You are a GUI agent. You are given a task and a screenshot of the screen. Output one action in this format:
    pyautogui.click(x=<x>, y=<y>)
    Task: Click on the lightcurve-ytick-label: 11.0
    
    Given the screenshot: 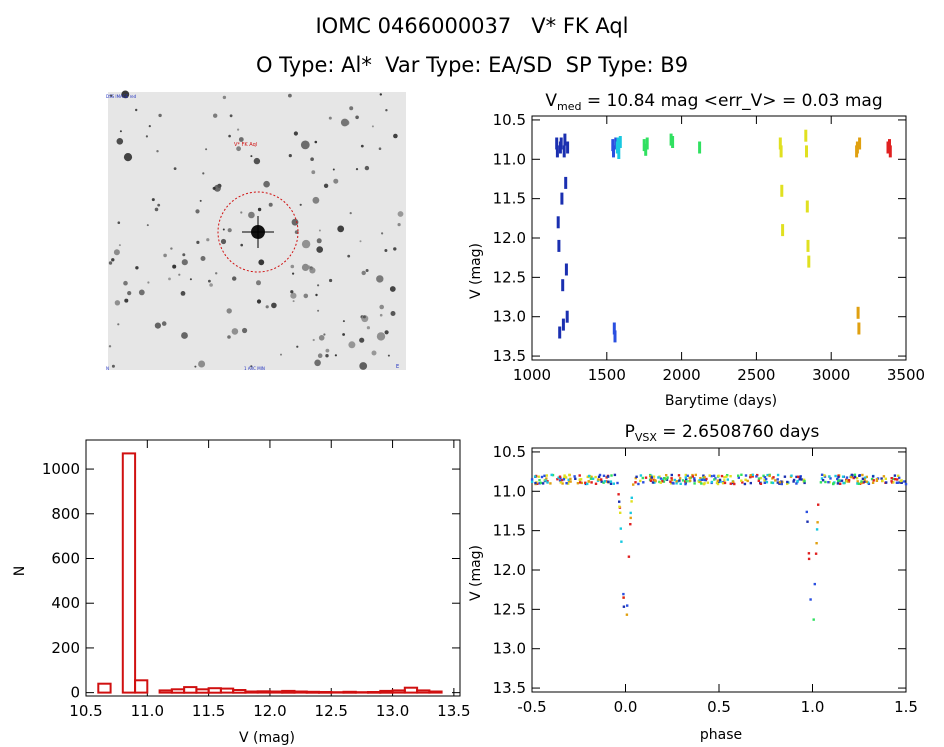 What is the action you would take?
    pyautogui.click(x=509, y=159)
    